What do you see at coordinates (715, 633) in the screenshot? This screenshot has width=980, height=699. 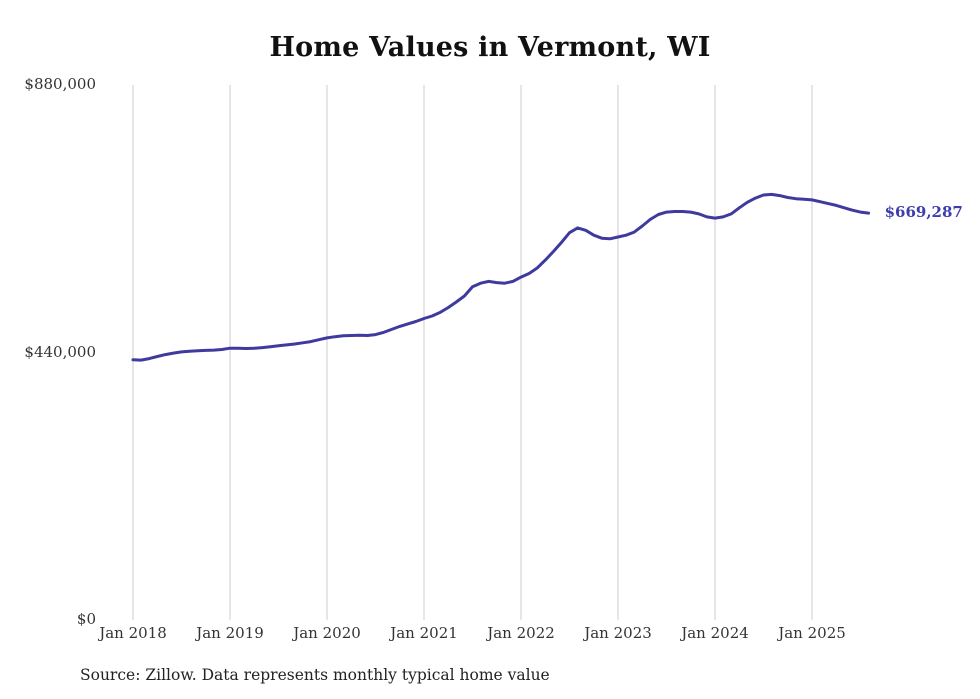 I see `x-tick-label: Jan 2024` at bounding box center [715, 633].